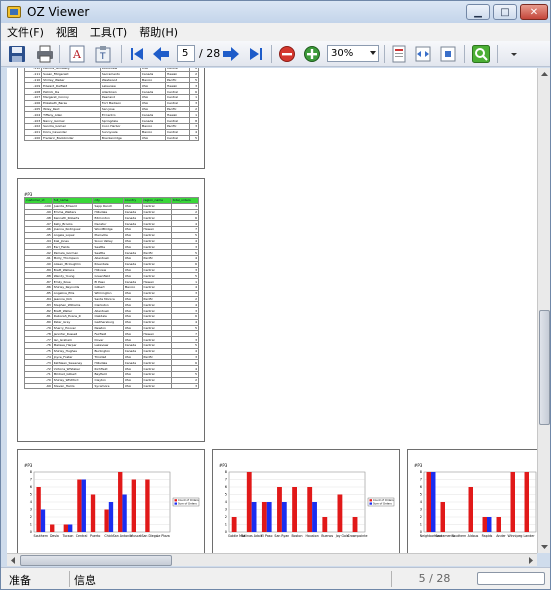 The image size is (551, 590). What do you see at coordinates (108, 235) in the screenshot?
I see `table-cell: Plainville` at bounding box center [108, 235].